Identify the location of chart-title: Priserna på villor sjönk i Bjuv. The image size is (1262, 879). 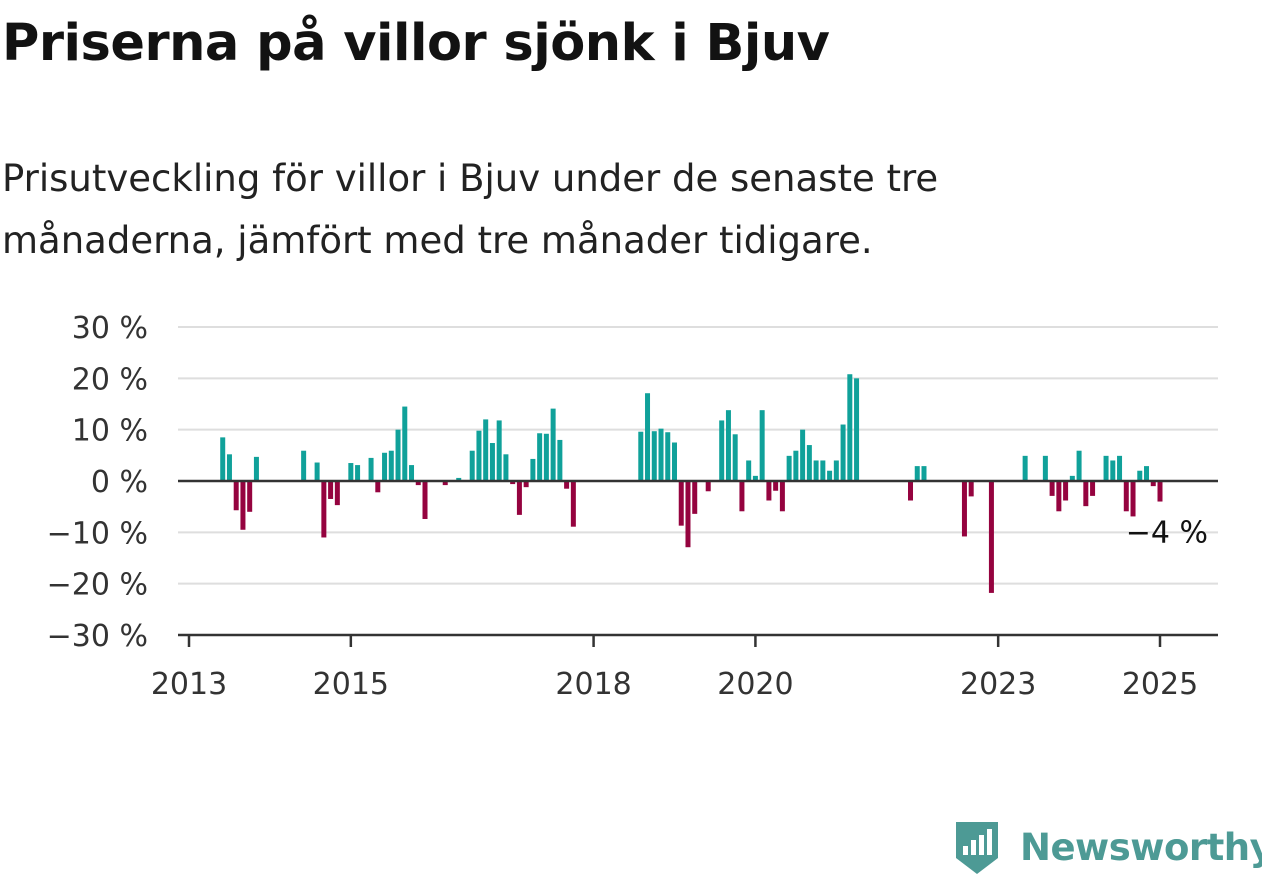
(416, 43).